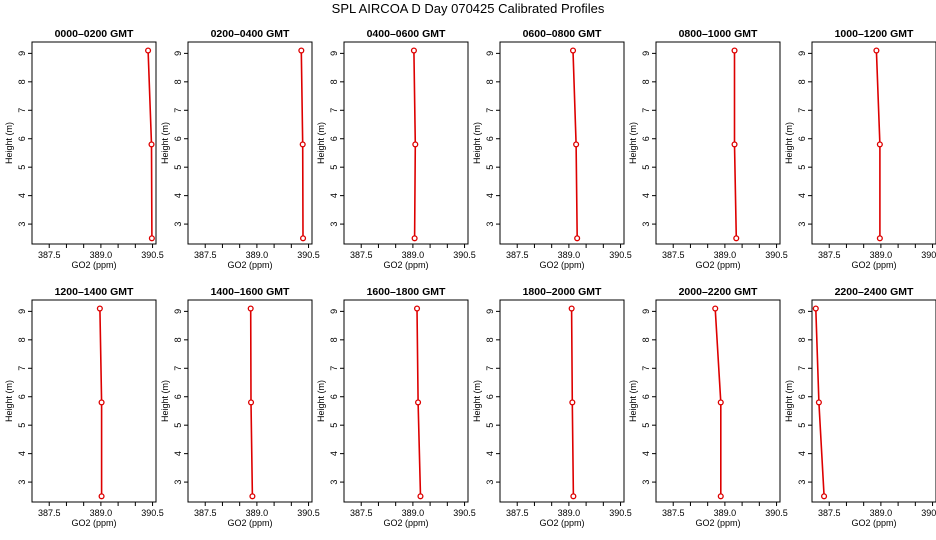 This screenshot has width=936, height=540. Describe the element at coordinates (718, 292) in the screenshot. I see `panel-title: 2000–2200 GMT` at that location.